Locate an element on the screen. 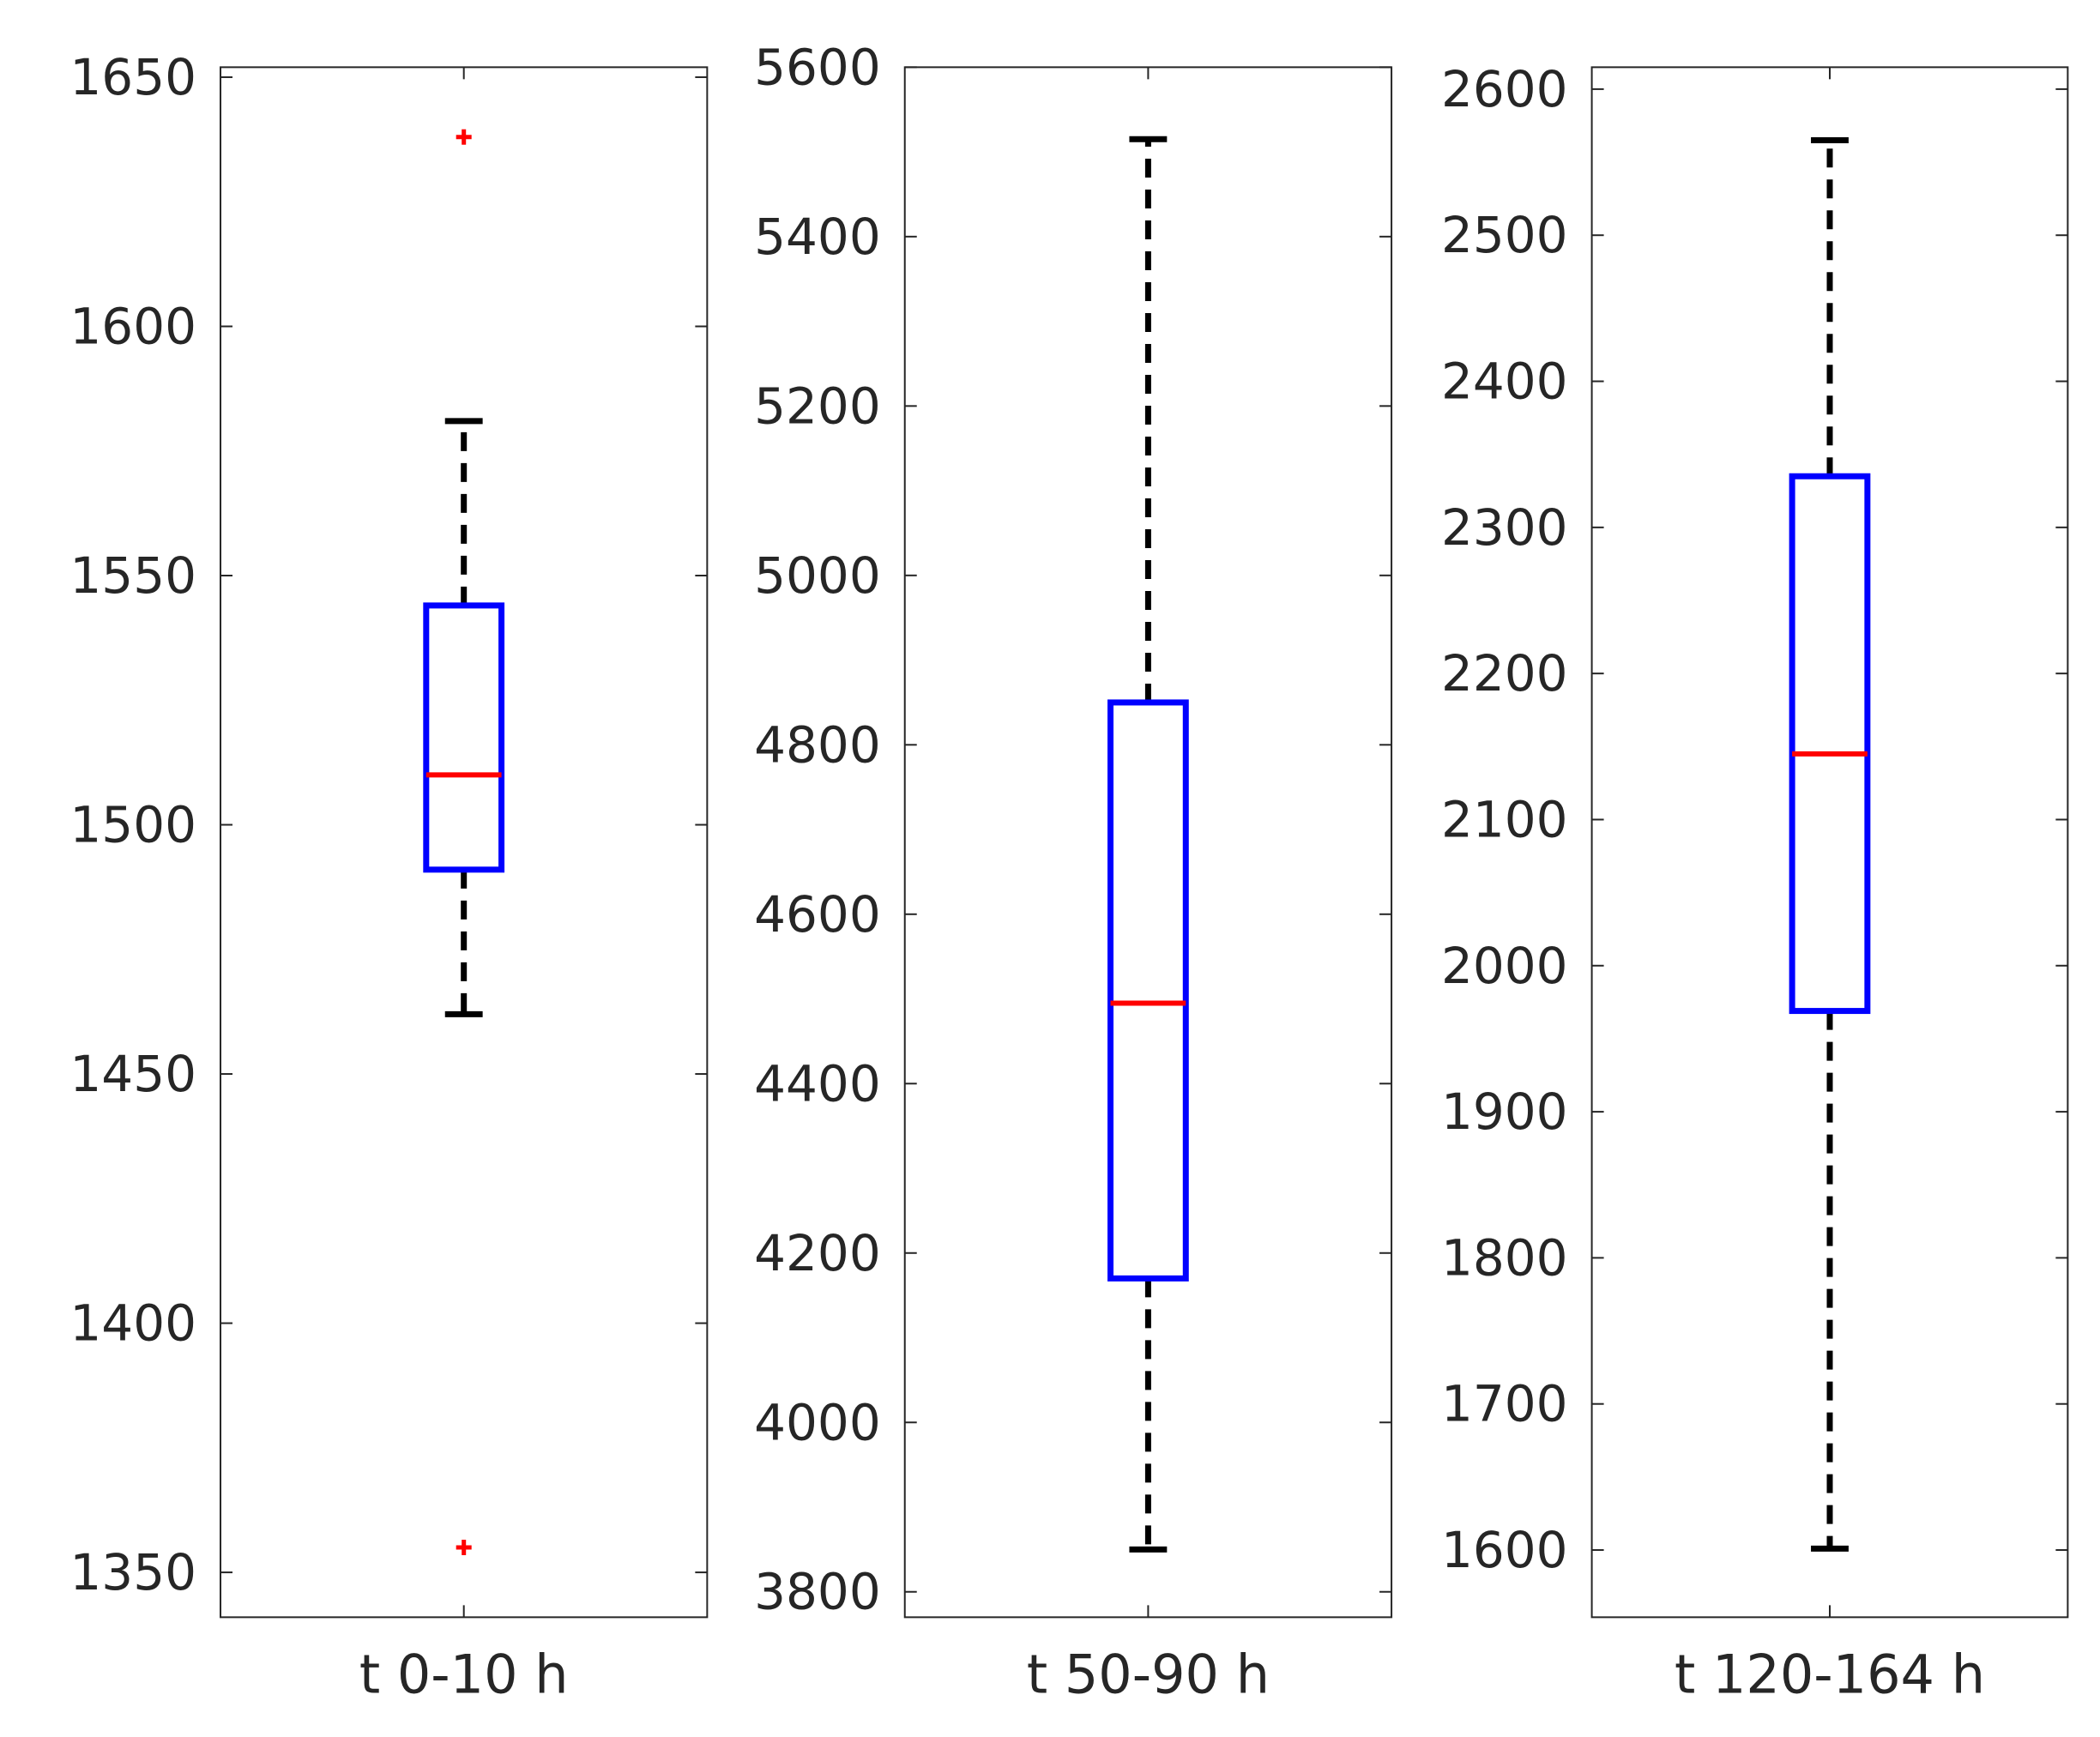 The image size is (2100, 1737). y-tick-label: 4600 is located at coordinates (817, 914).